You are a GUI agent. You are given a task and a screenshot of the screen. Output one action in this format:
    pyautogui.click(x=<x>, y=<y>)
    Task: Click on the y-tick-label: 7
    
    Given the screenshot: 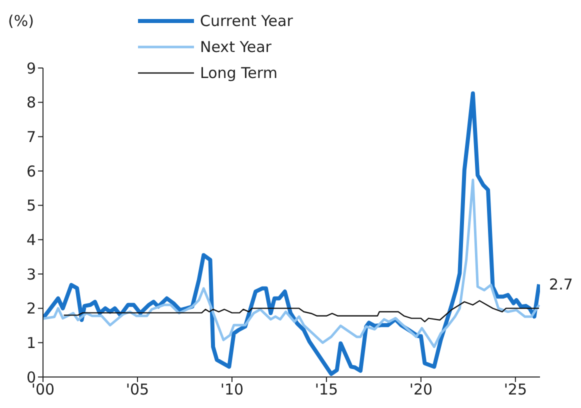 What is the action you would take?
    pyautogui.click(x=31, y=137)
    